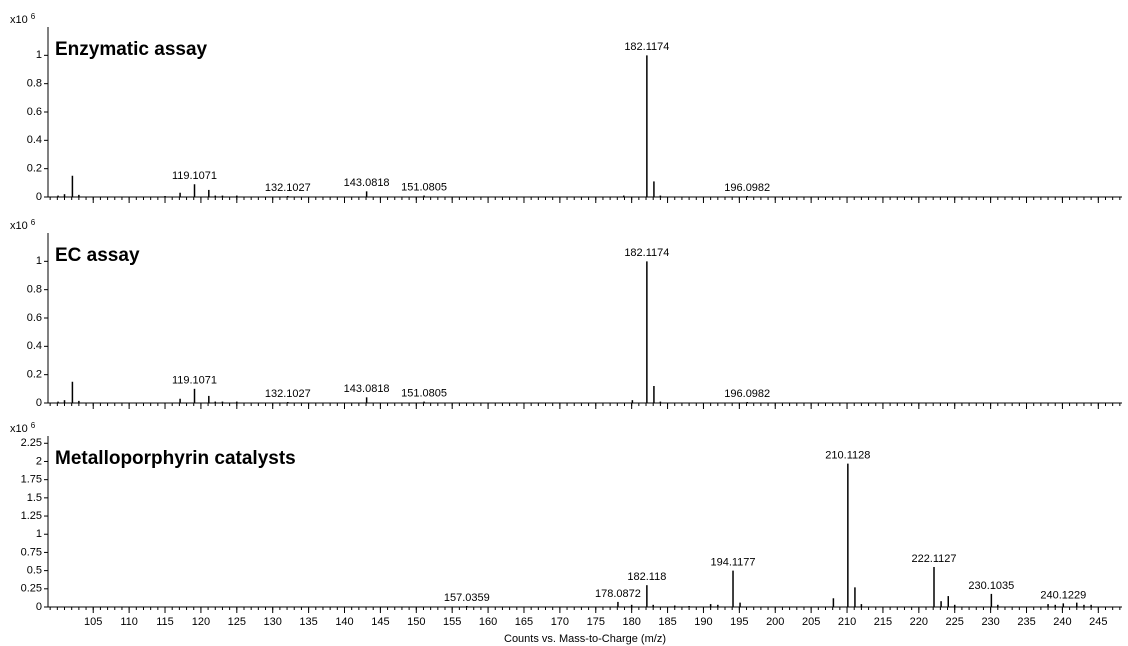  I want to click on y-tick-label: 1.5, so click(34, 498).